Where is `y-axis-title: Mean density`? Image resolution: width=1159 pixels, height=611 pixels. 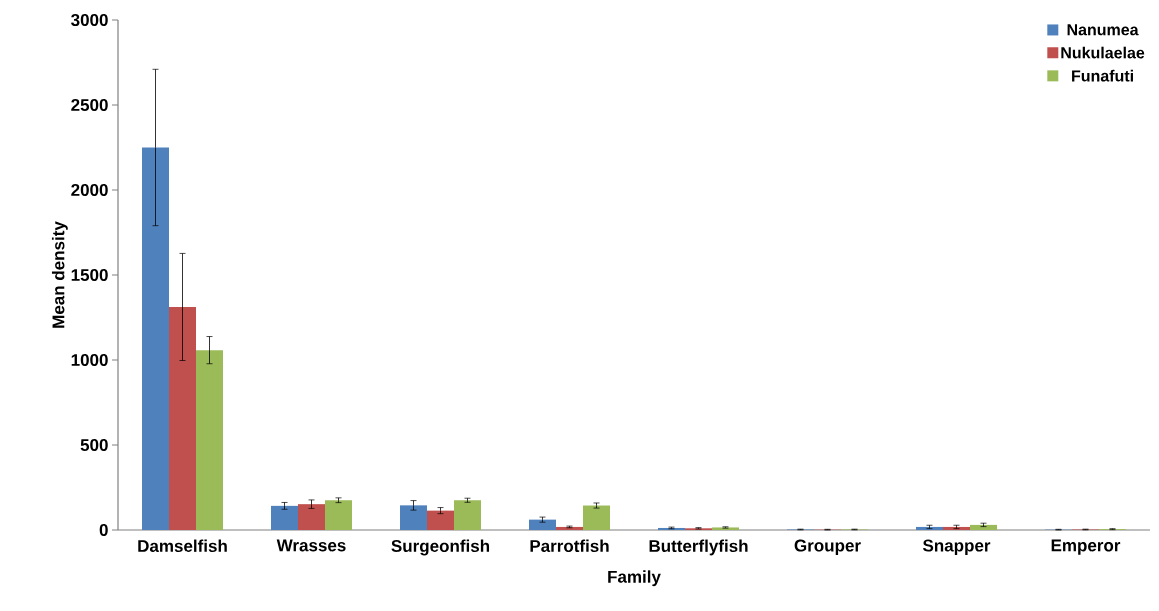 y-axis-title: Mean density is located at coordinates (59, 274).